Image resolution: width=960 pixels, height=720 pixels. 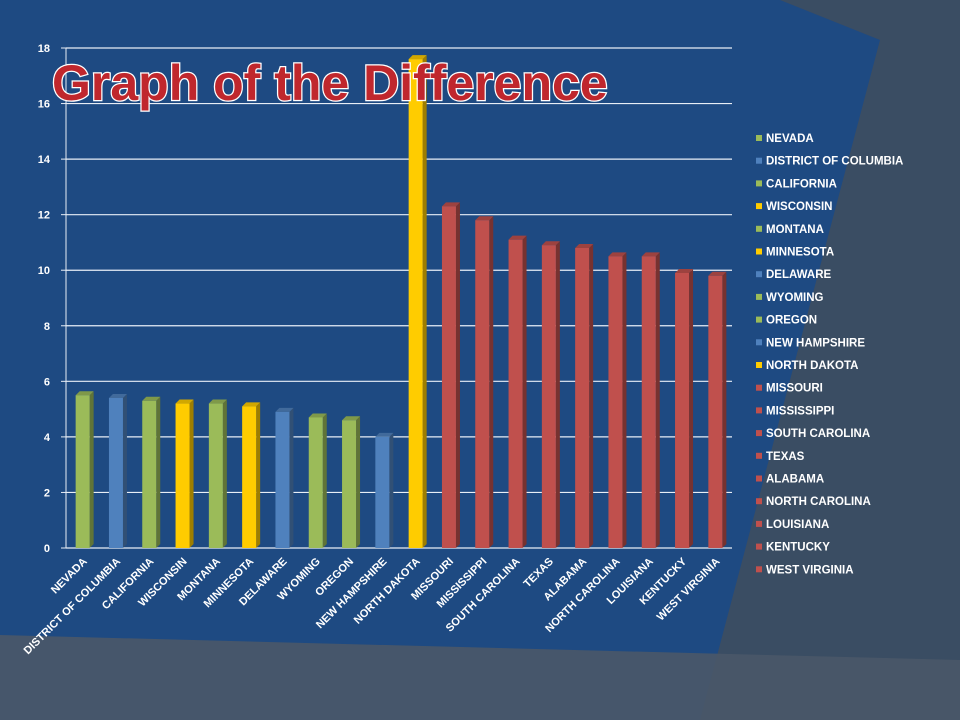 I want to click on legend-item: NEVADA, so click(x=785, y=139).